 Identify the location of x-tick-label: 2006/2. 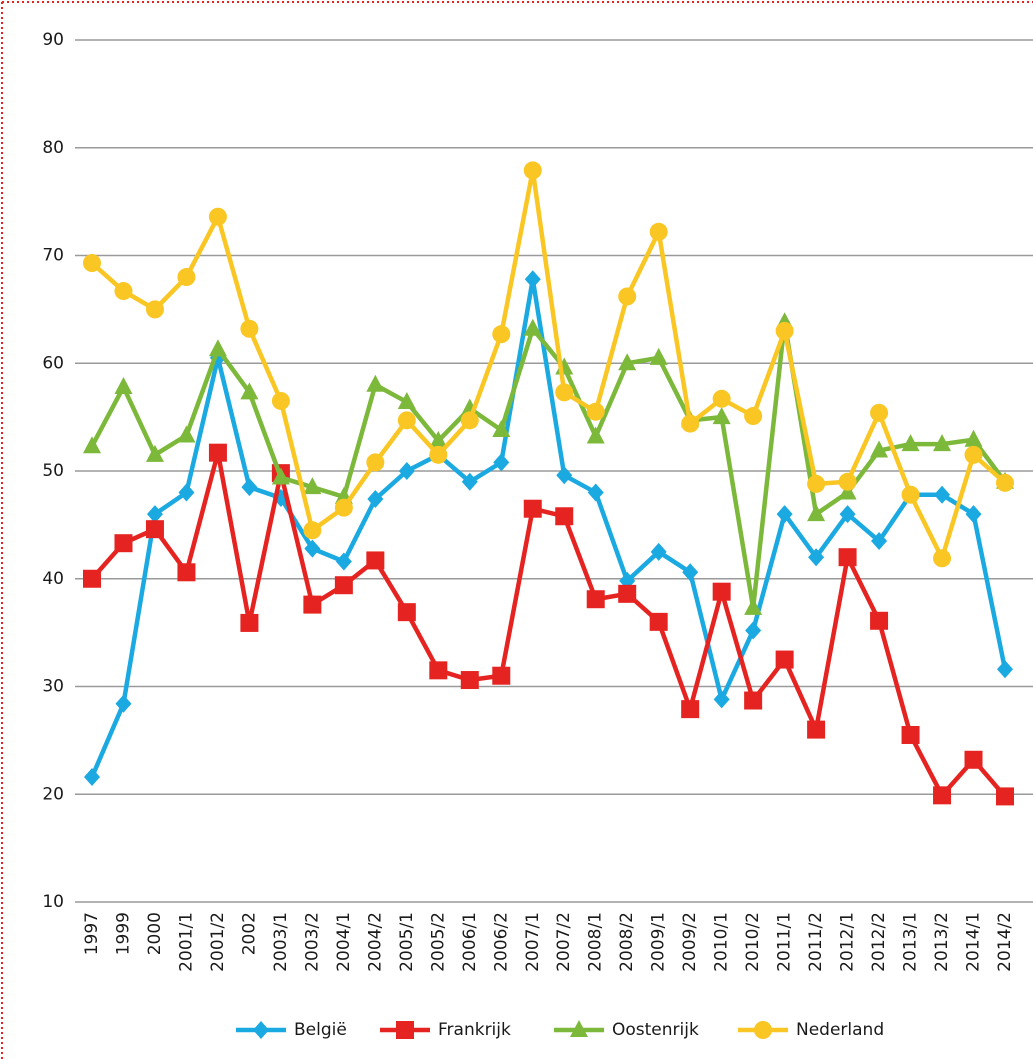
(501, 942).